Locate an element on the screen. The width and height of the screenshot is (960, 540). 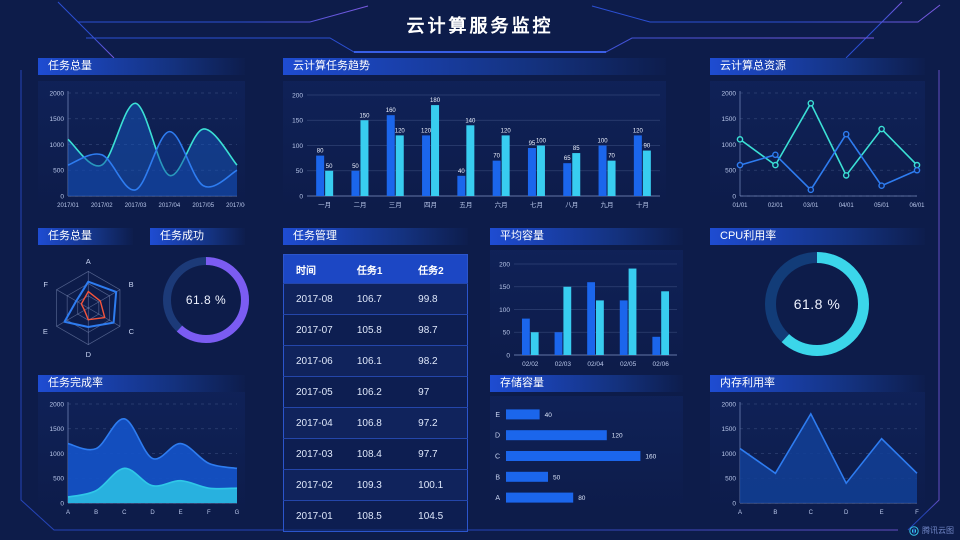
svg-text: 200 is located at coordinates (504, 264).